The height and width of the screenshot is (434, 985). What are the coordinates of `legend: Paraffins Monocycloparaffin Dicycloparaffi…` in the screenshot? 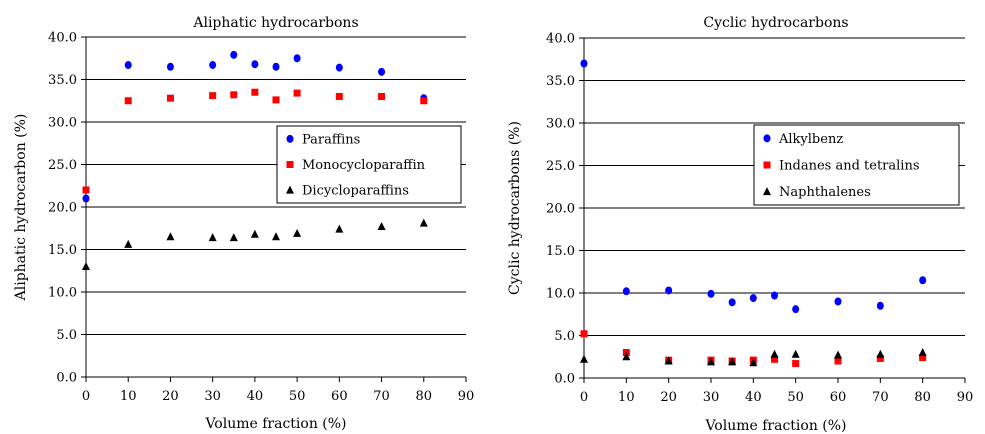 It's located at (369, 164).